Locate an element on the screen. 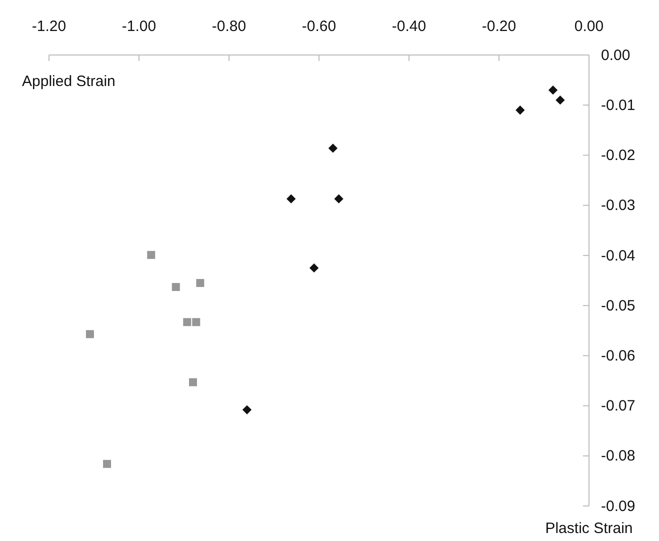 The height and width of the screenshot is (541, 659). y-tick-label: 0.00 is located at coordinates (615, 55).